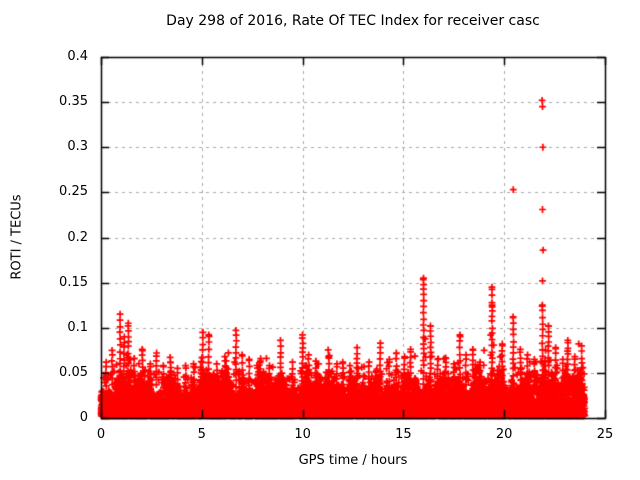  Describe the element at coordinates (77, 327) in the screenshot. I see `y-tick-label: 0.1` at that location.